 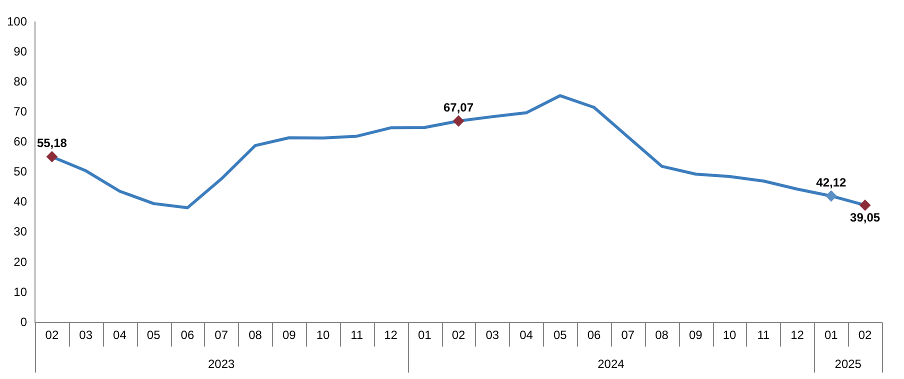 I want to click on text: 2024, so click(x=611, y=363).